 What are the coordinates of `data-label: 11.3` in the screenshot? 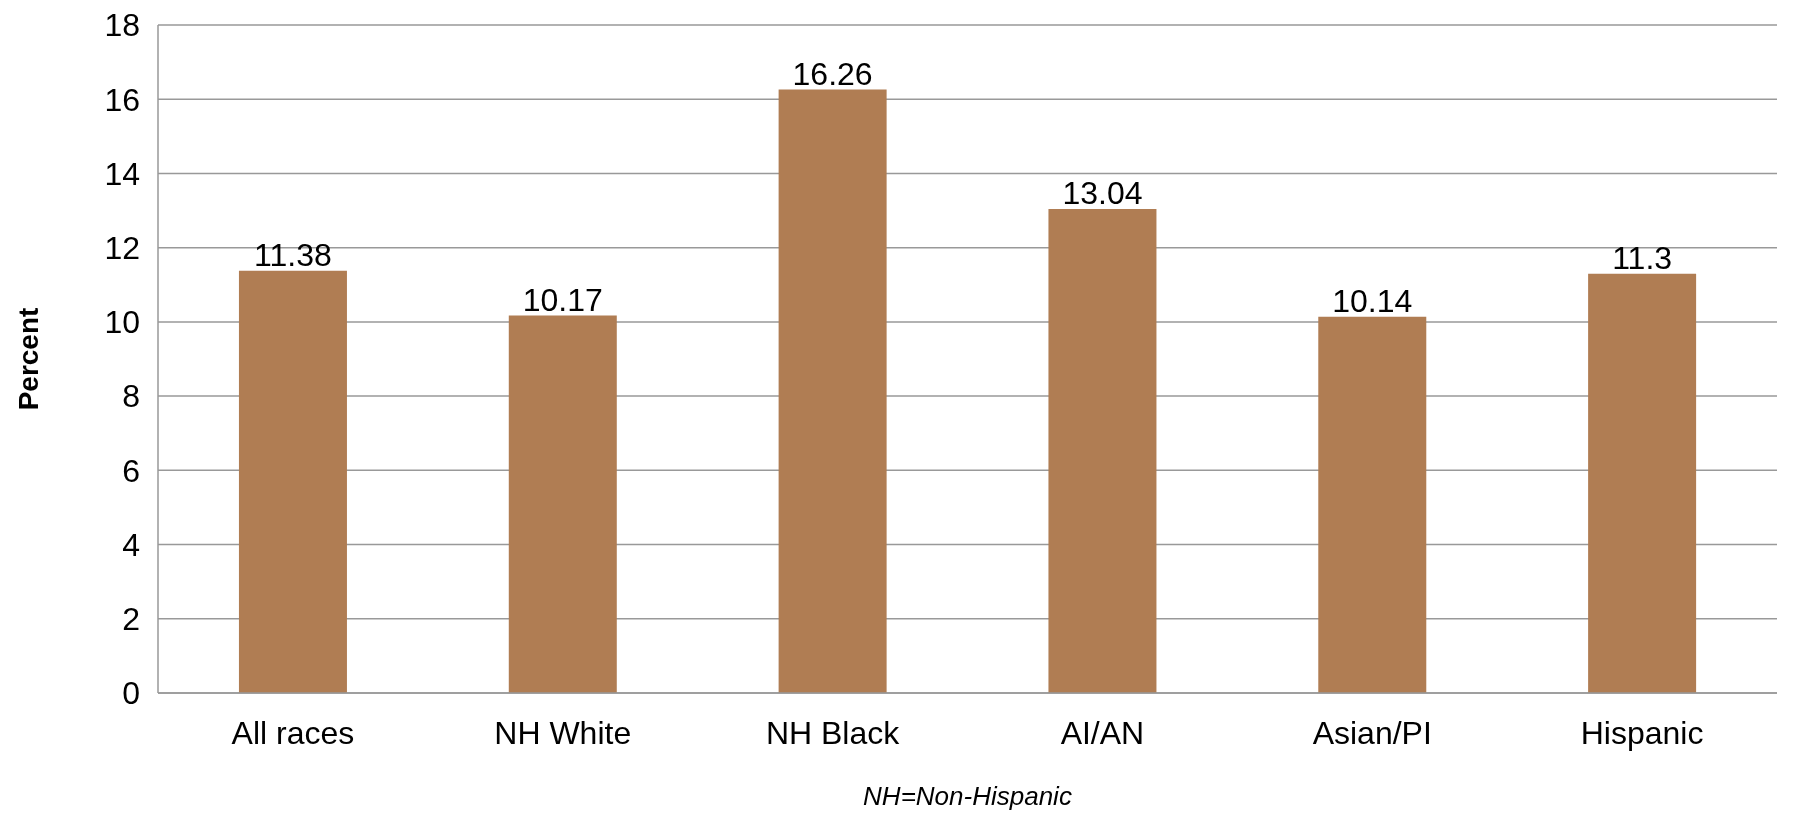 It's located at (1642, 257).